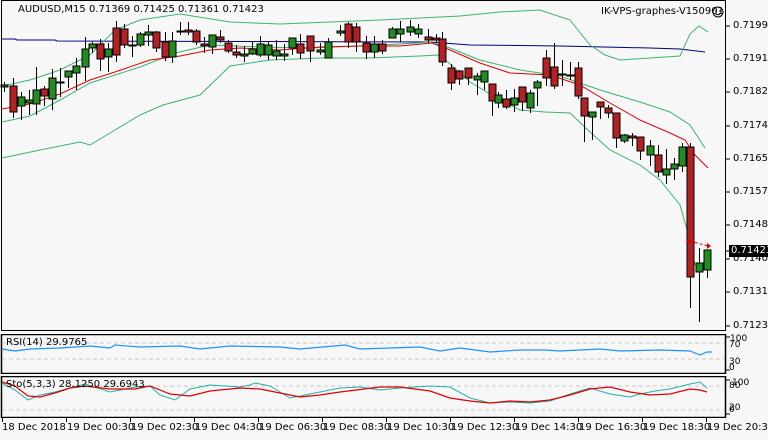  I want to click on stochastic-label: Sto(5,3,3) 28.1250 29.6943, so click(75, 384).